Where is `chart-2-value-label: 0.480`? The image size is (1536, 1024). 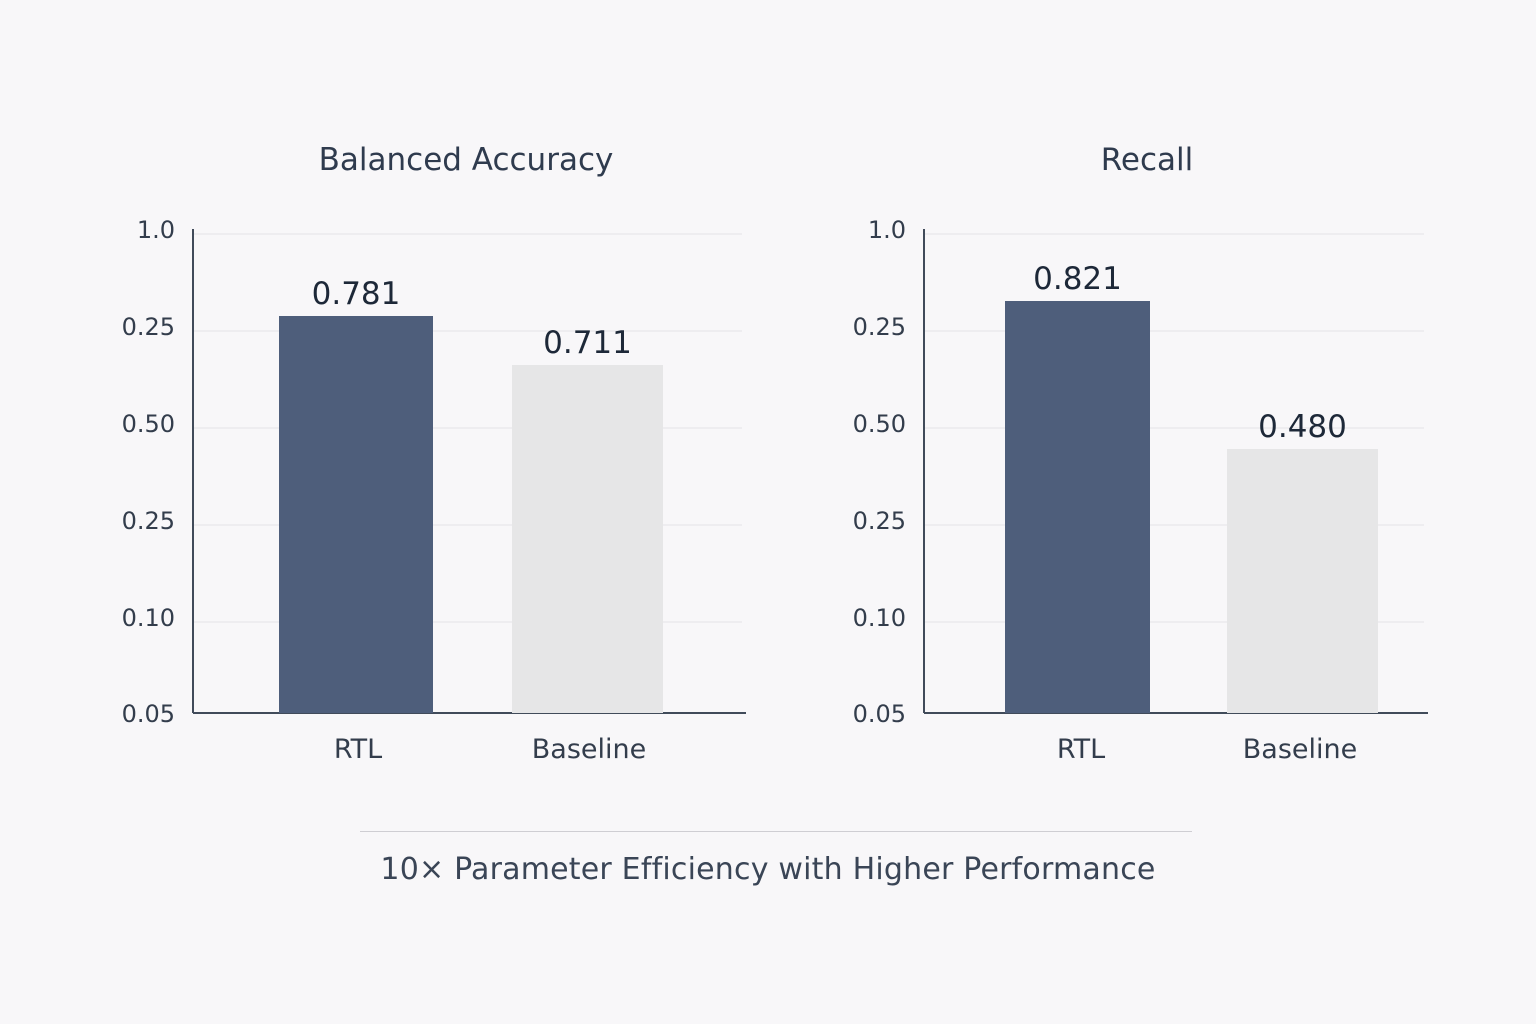 chart-2-value-label: 0.480 is located at coordinates (1302, 427).